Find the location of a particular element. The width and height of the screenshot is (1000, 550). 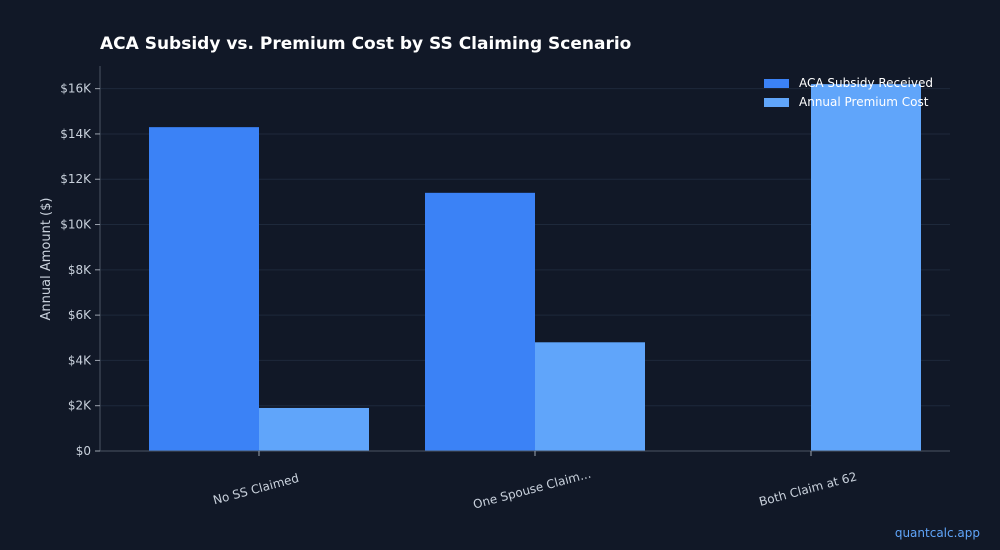

y-axis-title: Annual Amount ($) is located at coordinates (46, 259).